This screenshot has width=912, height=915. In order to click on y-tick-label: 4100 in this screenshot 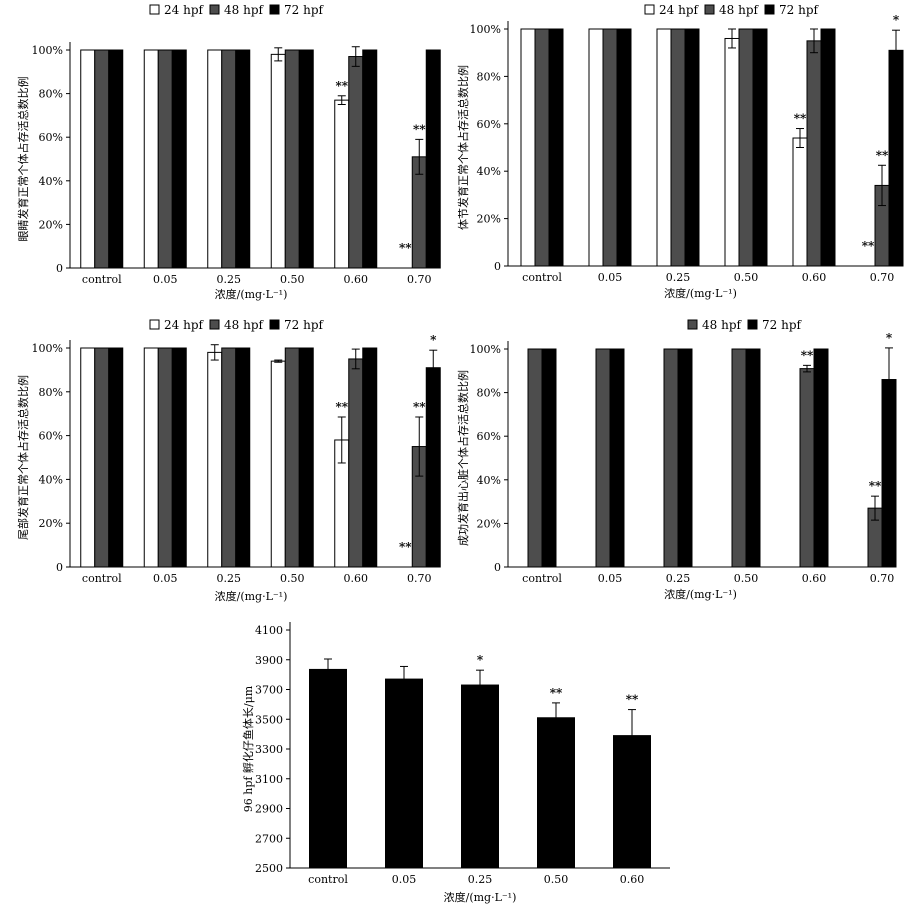, I will do `click(269, 630)`.